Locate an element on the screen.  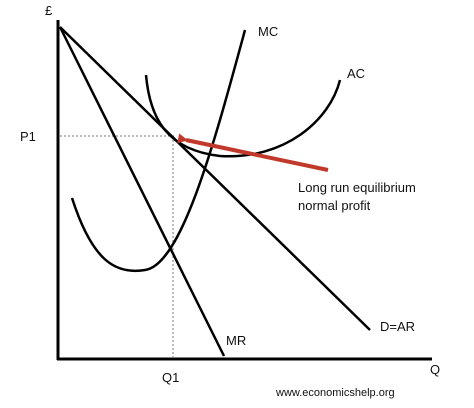
annotation-line-2: normal profit is located at coordinates (334, 205).